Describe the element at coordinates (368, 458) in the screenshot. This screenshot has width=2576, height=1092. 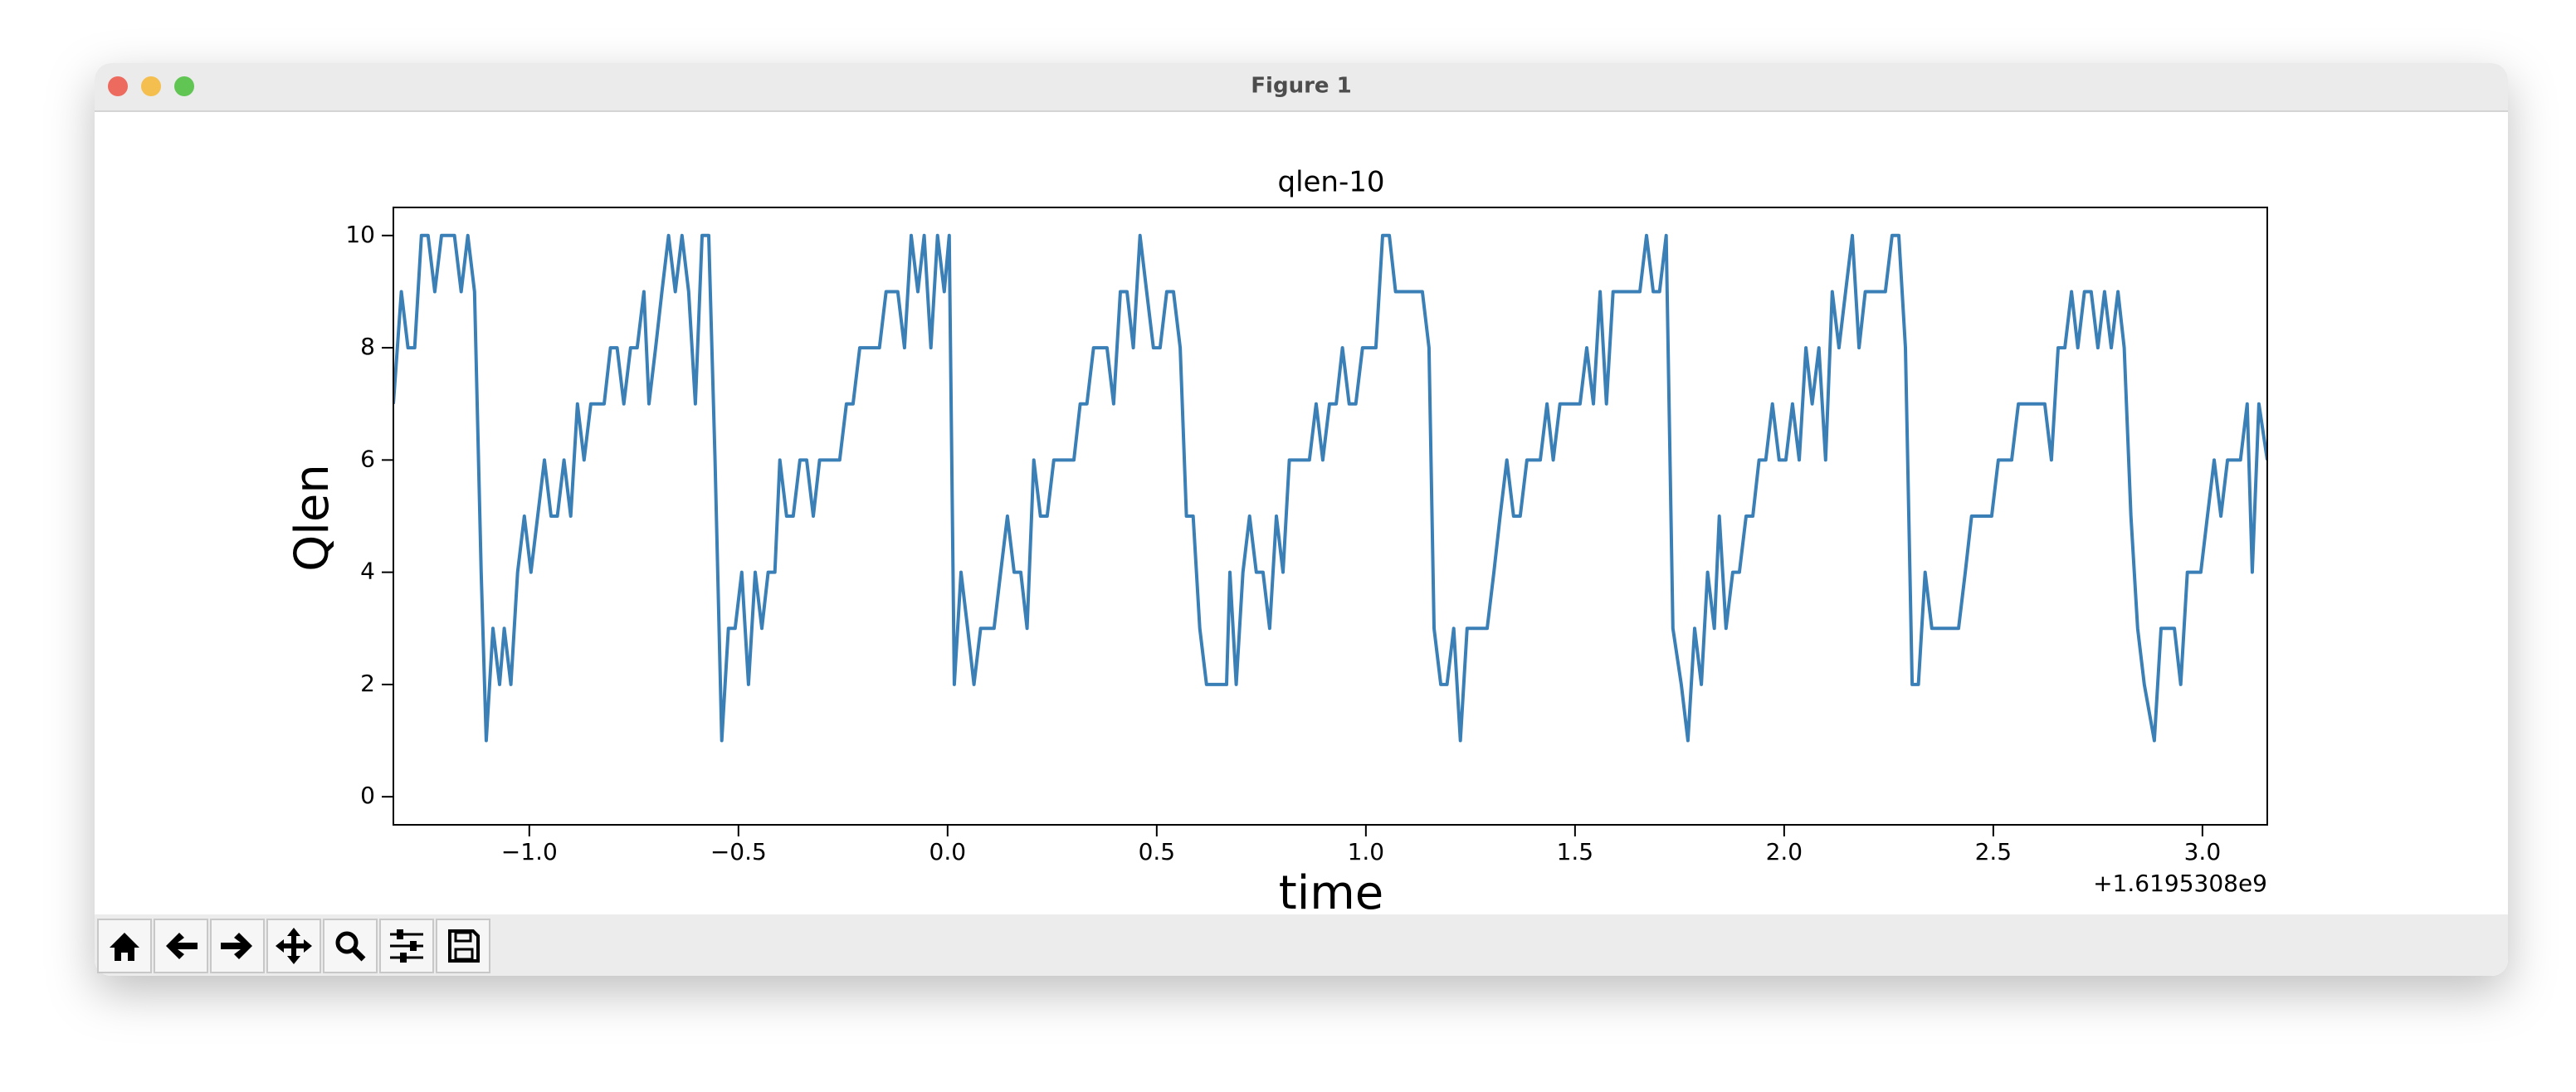
I see `y-tick-label: 6` at that location.